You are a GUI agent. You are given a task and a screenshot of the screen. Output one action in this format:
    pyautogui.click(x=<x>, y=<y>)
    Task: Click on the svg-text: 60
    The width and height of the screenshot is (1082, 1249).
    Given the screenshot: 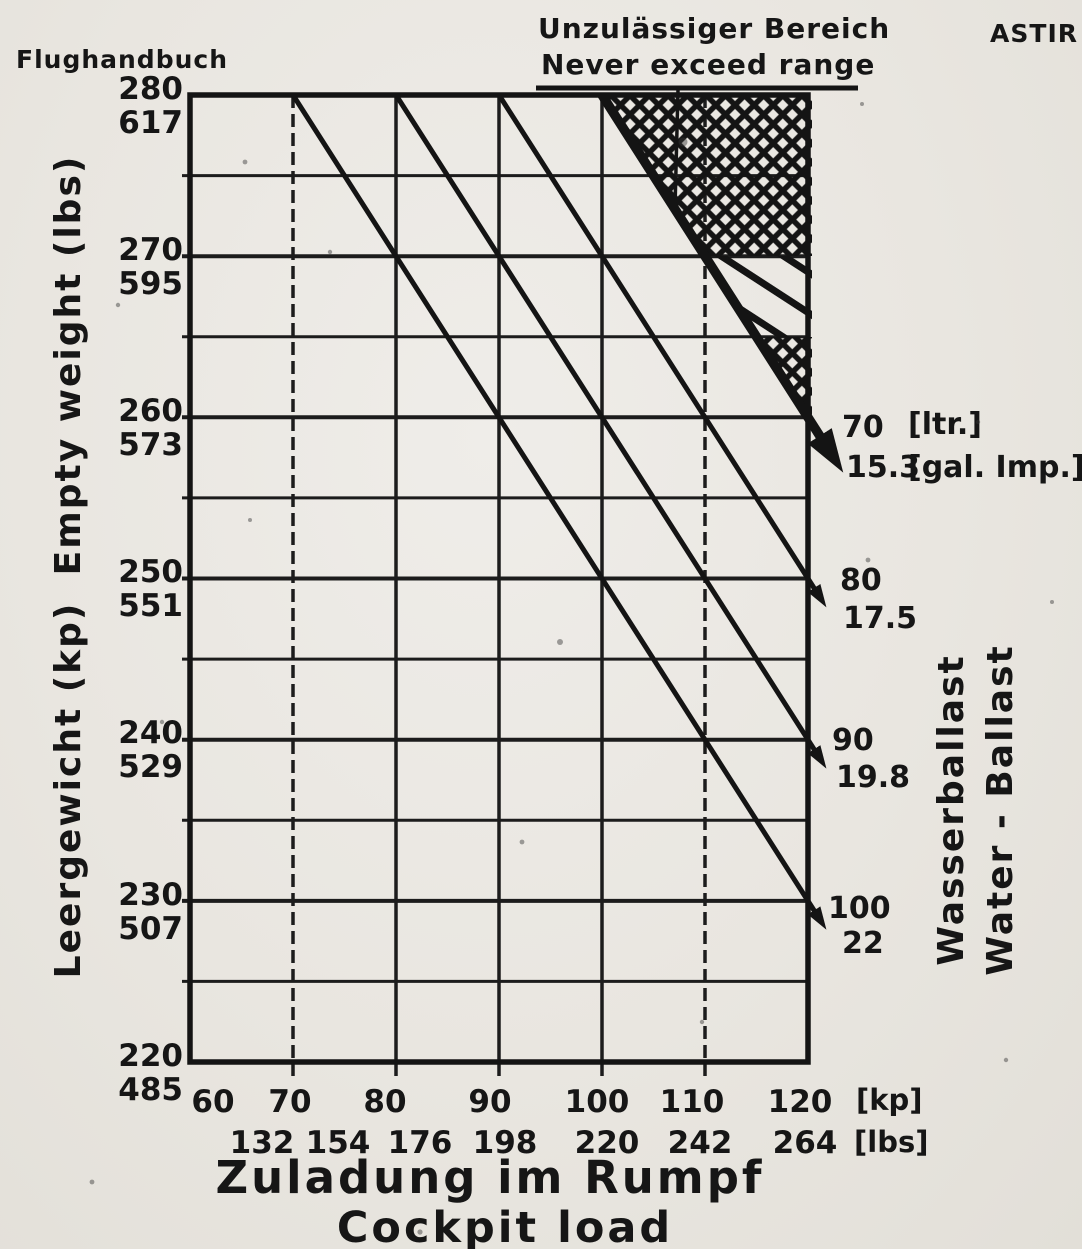 What is the action you would take?
    pyautogui.click(x=212, y=1102)
    